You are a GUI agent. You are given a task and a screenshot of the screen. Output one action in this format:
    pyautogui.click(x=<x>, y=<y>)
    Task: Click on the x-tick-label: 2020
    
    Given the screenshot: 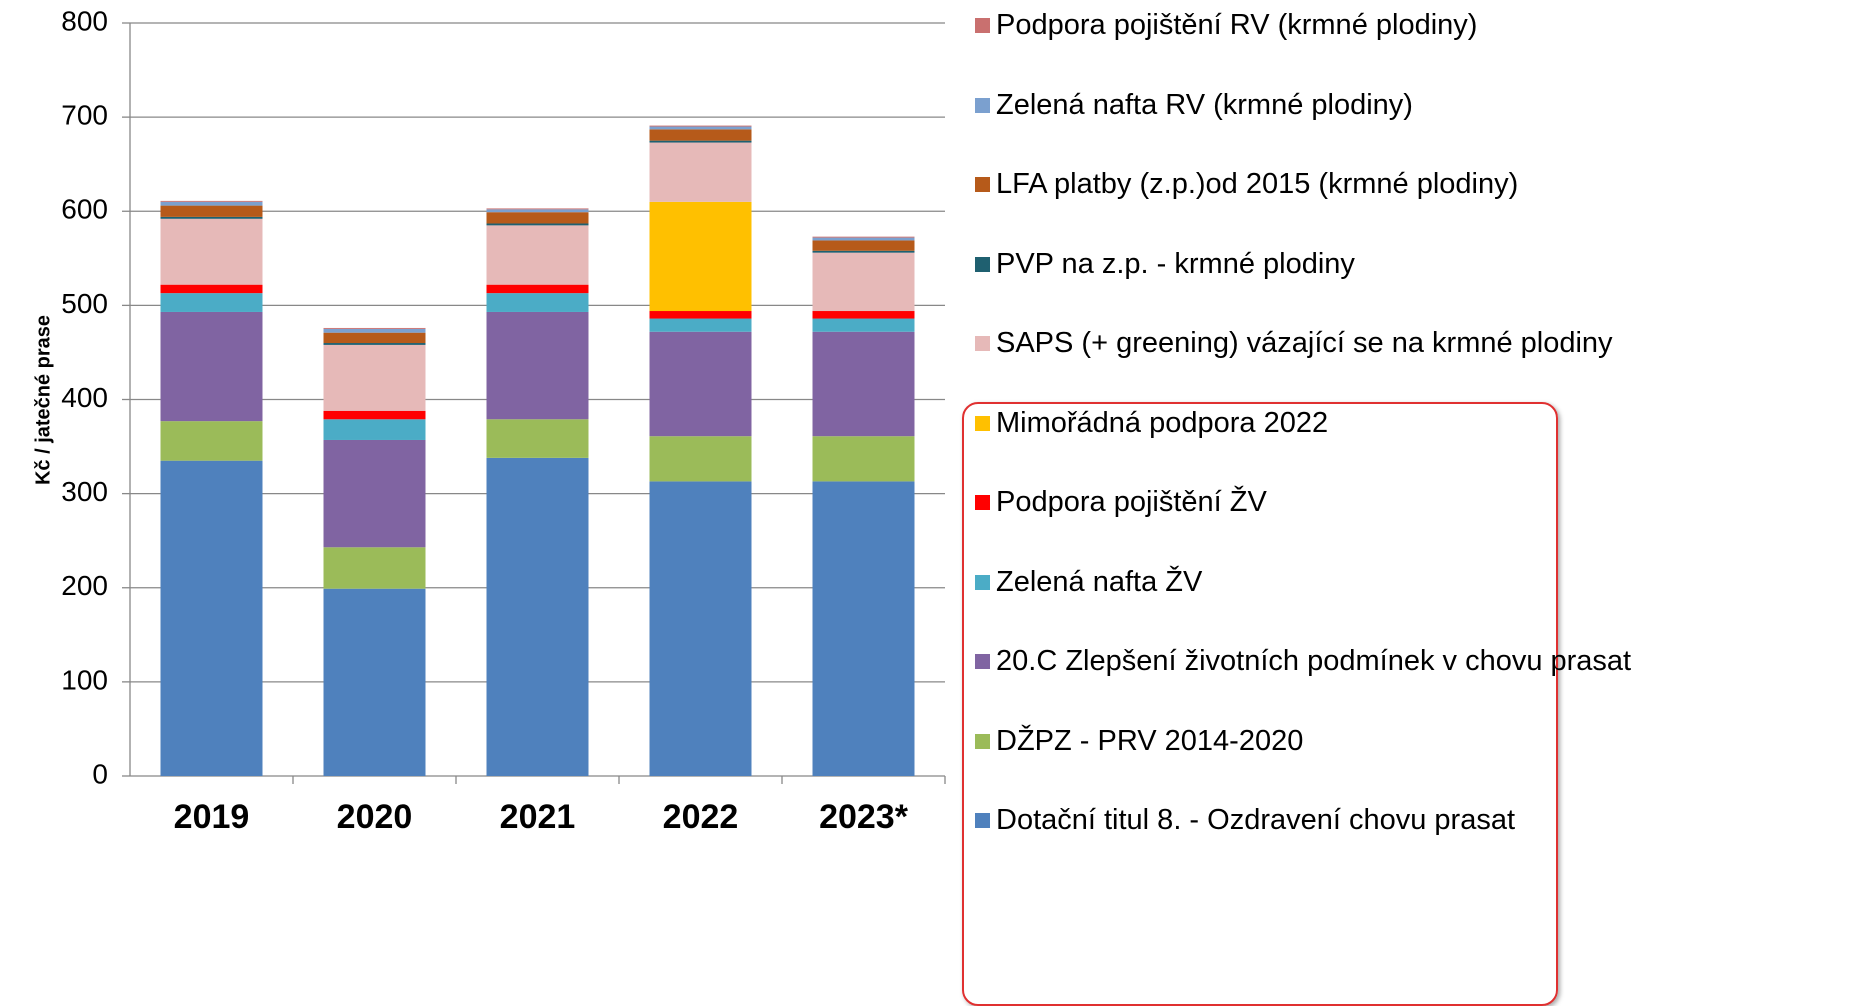 What is the action you would take?
    pyautogui.click(x=375, y=817)
    